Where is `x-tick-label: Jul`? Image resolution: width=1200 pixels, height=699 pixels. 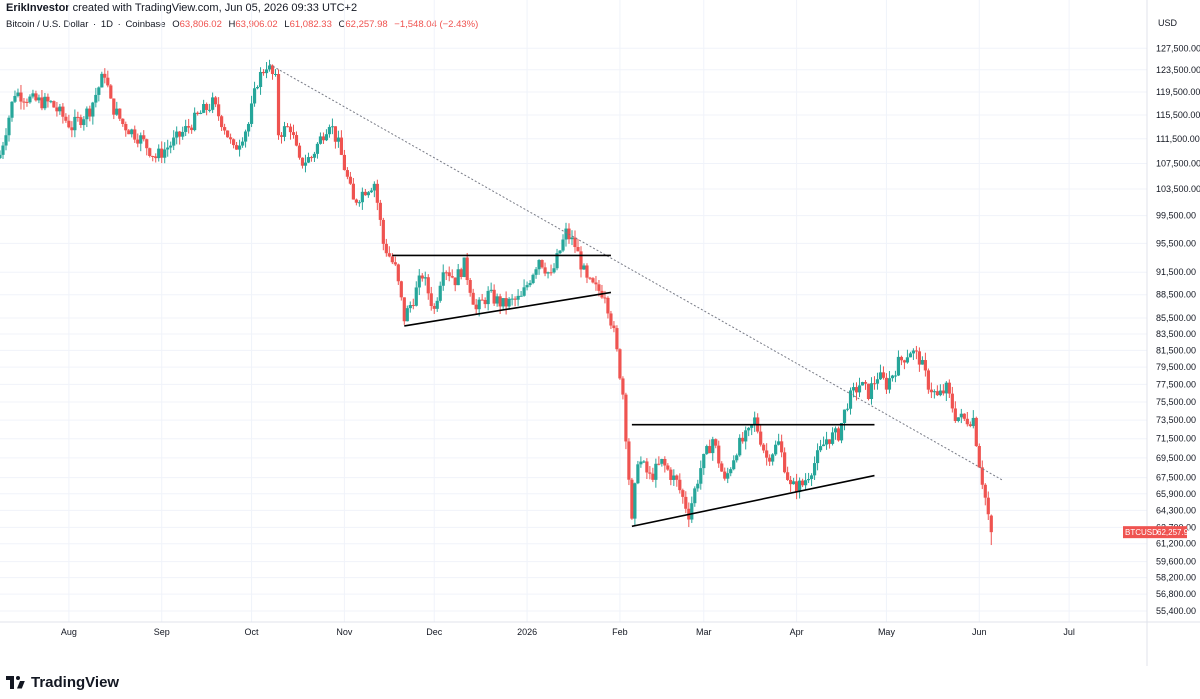 x-tick-label: Jul is located at coordinates (1069, 632).